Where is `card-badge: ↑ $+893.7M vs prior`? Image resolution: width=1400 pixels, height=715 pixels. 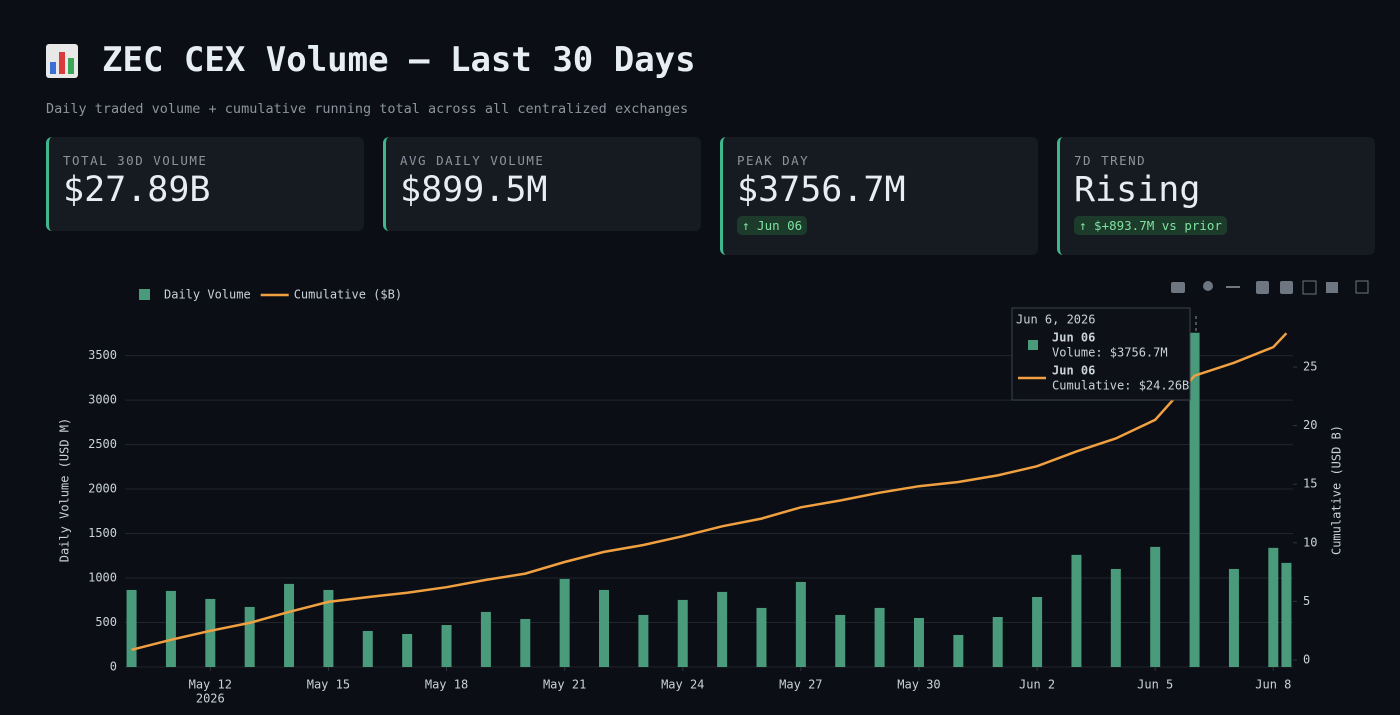
card-badge: ↑ $+893.7M vs prior is located at coordinates (1150, 225).